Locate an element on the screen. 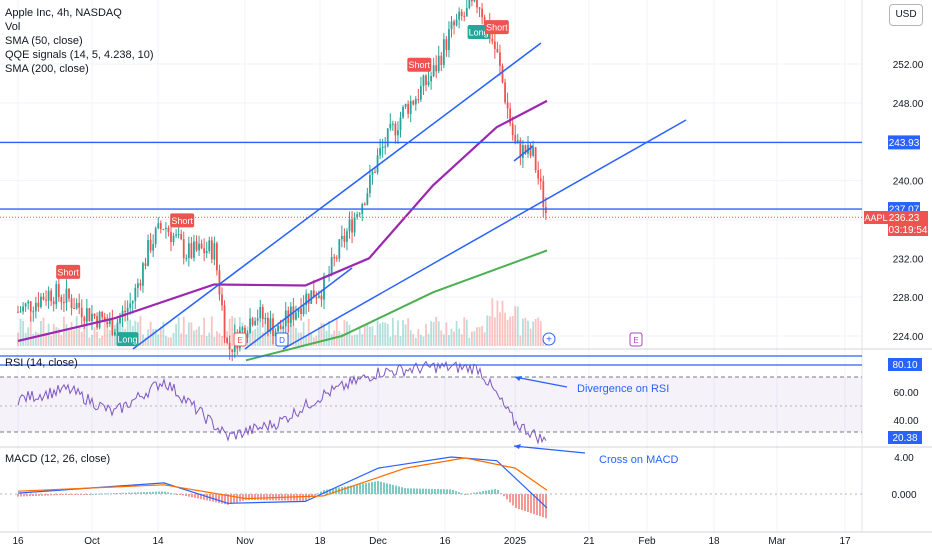 This screenshot has width=932, height=550. indicator-qqe: QQE signals (14, 5, 4.238, 10) is located at coordinates (79, 55).